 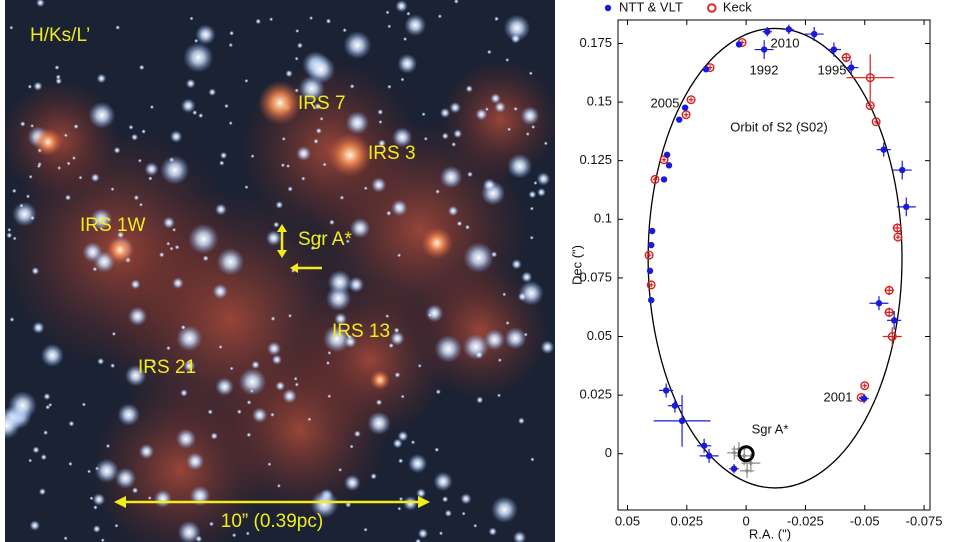 I want to click on nebula, so click(x=300, y=430).